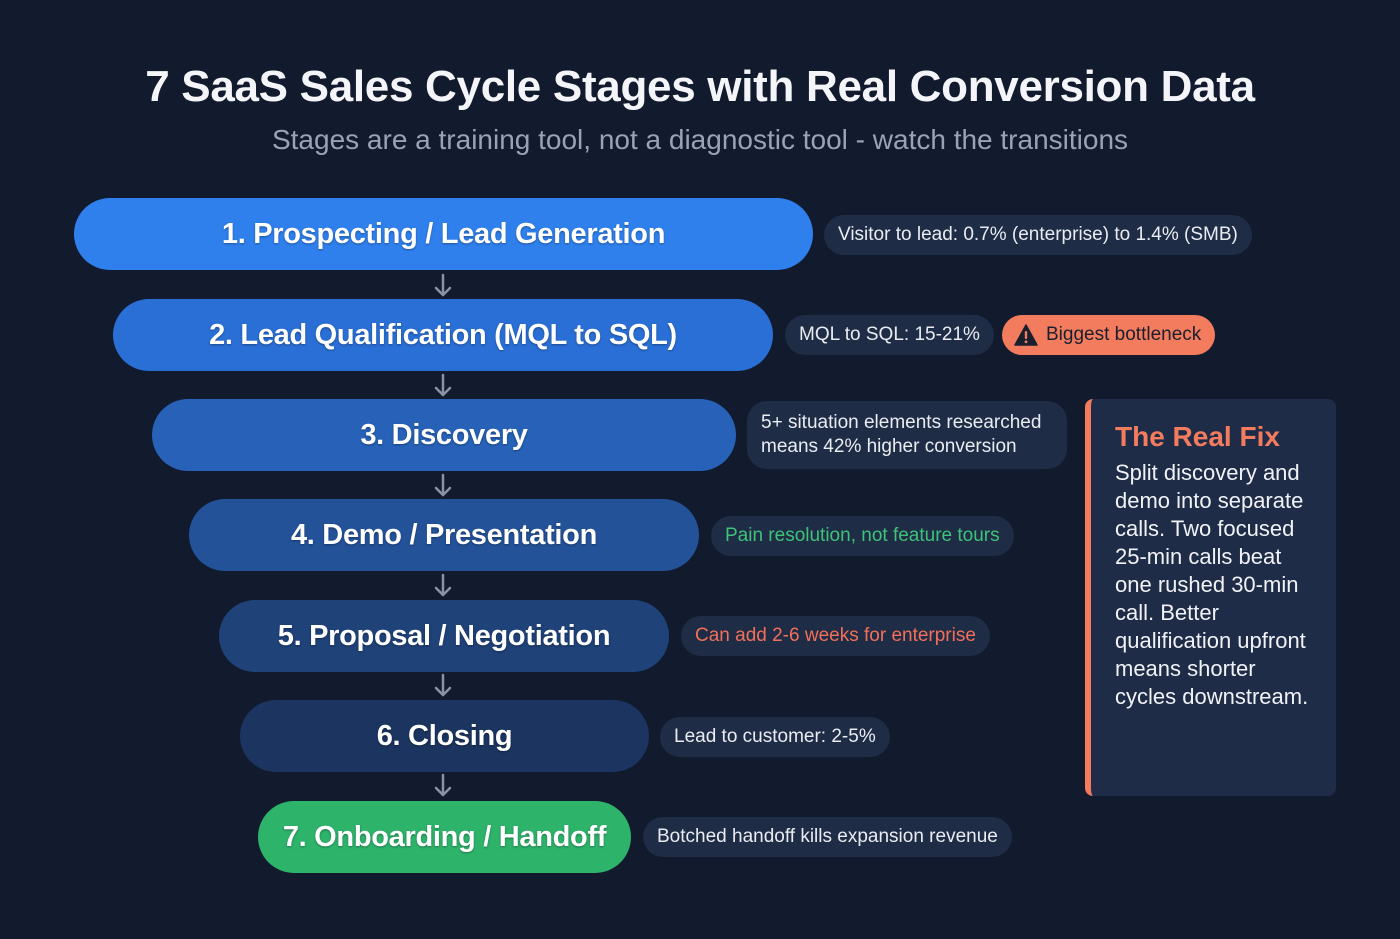  I want to click on stage-label: 1. Prospecting / Lead Generation, so click(443, 233).